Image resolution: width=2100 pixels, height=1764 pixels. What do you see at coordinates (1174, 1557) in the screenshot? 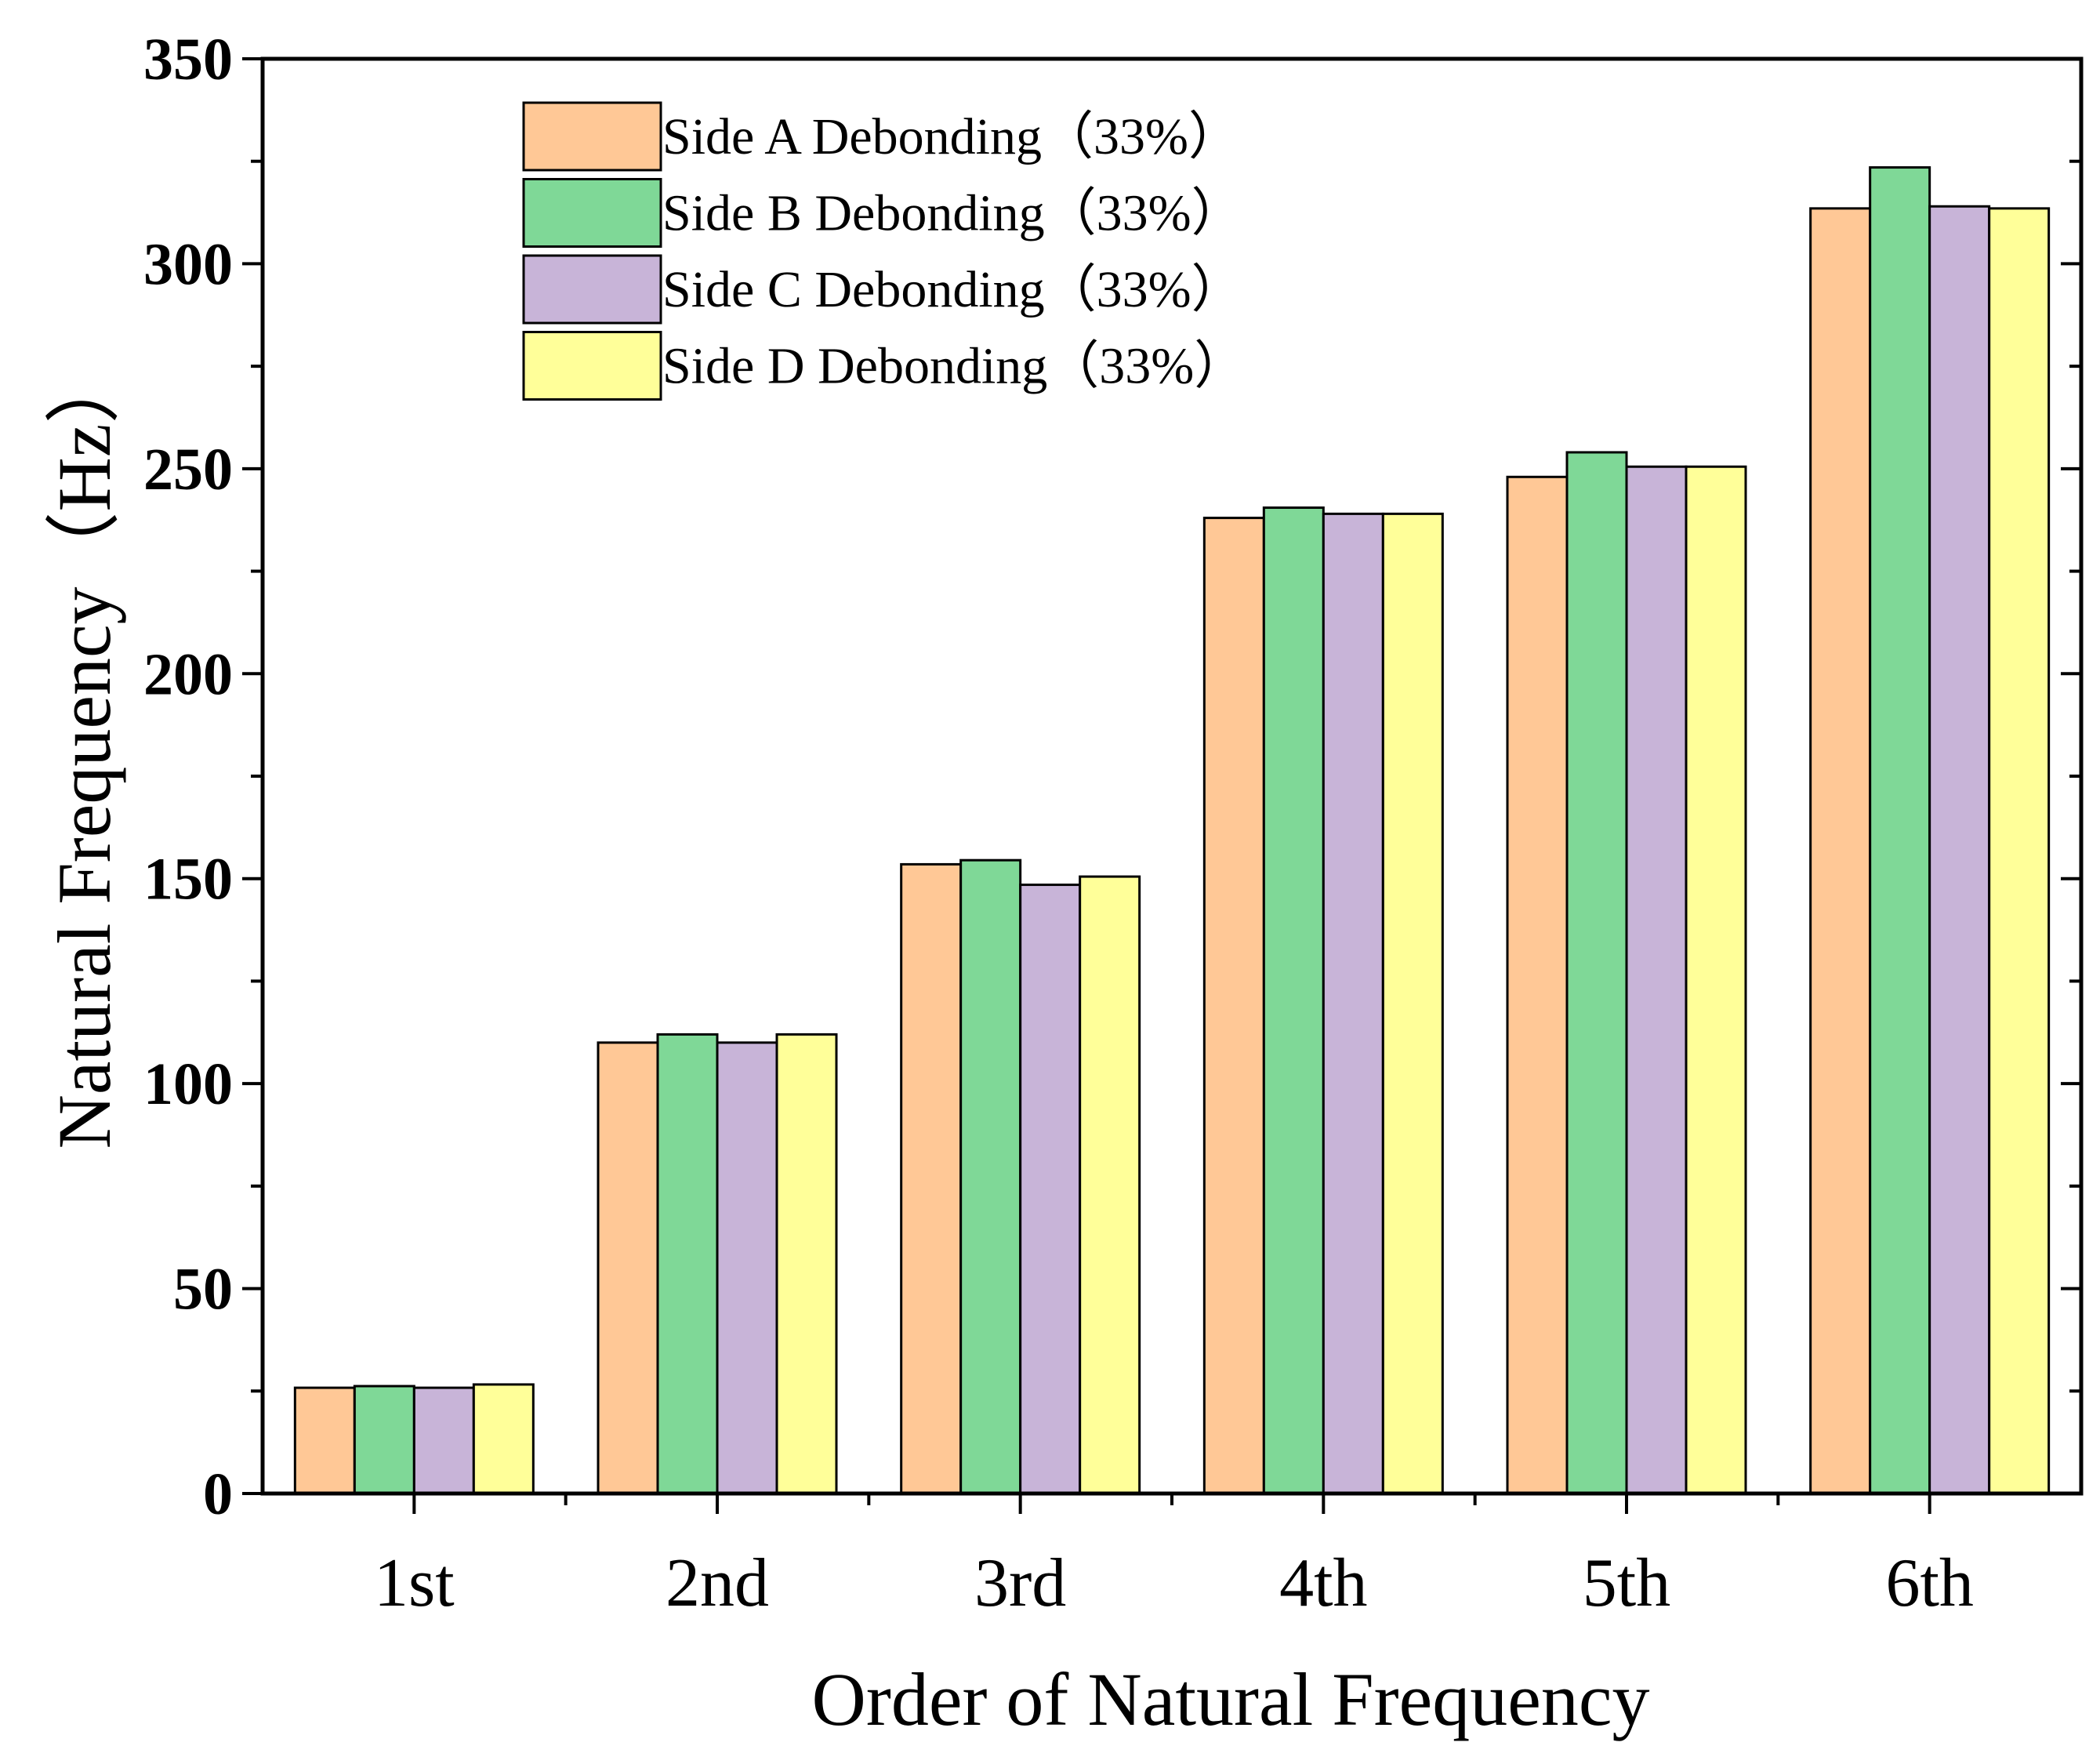
I see `x-axis: 1st 2nd 3rd 4th 5th 6th` at bounding box center [1174, 1557].